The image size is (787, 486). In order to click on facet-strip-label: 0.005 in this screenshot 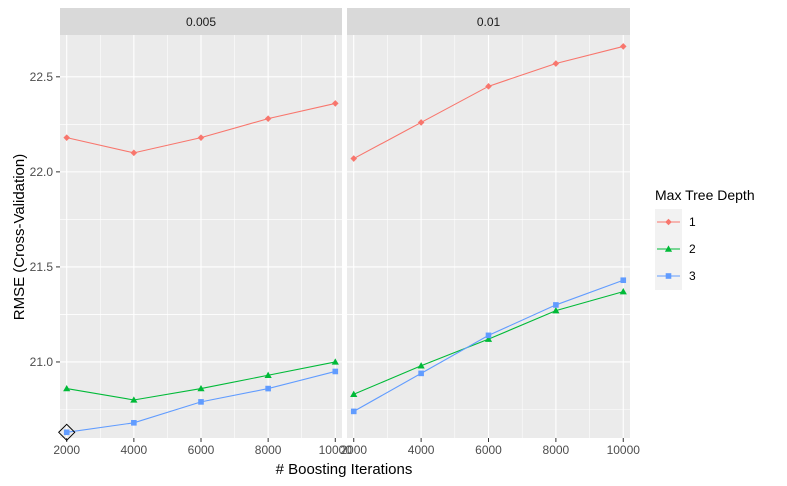, I will do `click(201, 22)`.